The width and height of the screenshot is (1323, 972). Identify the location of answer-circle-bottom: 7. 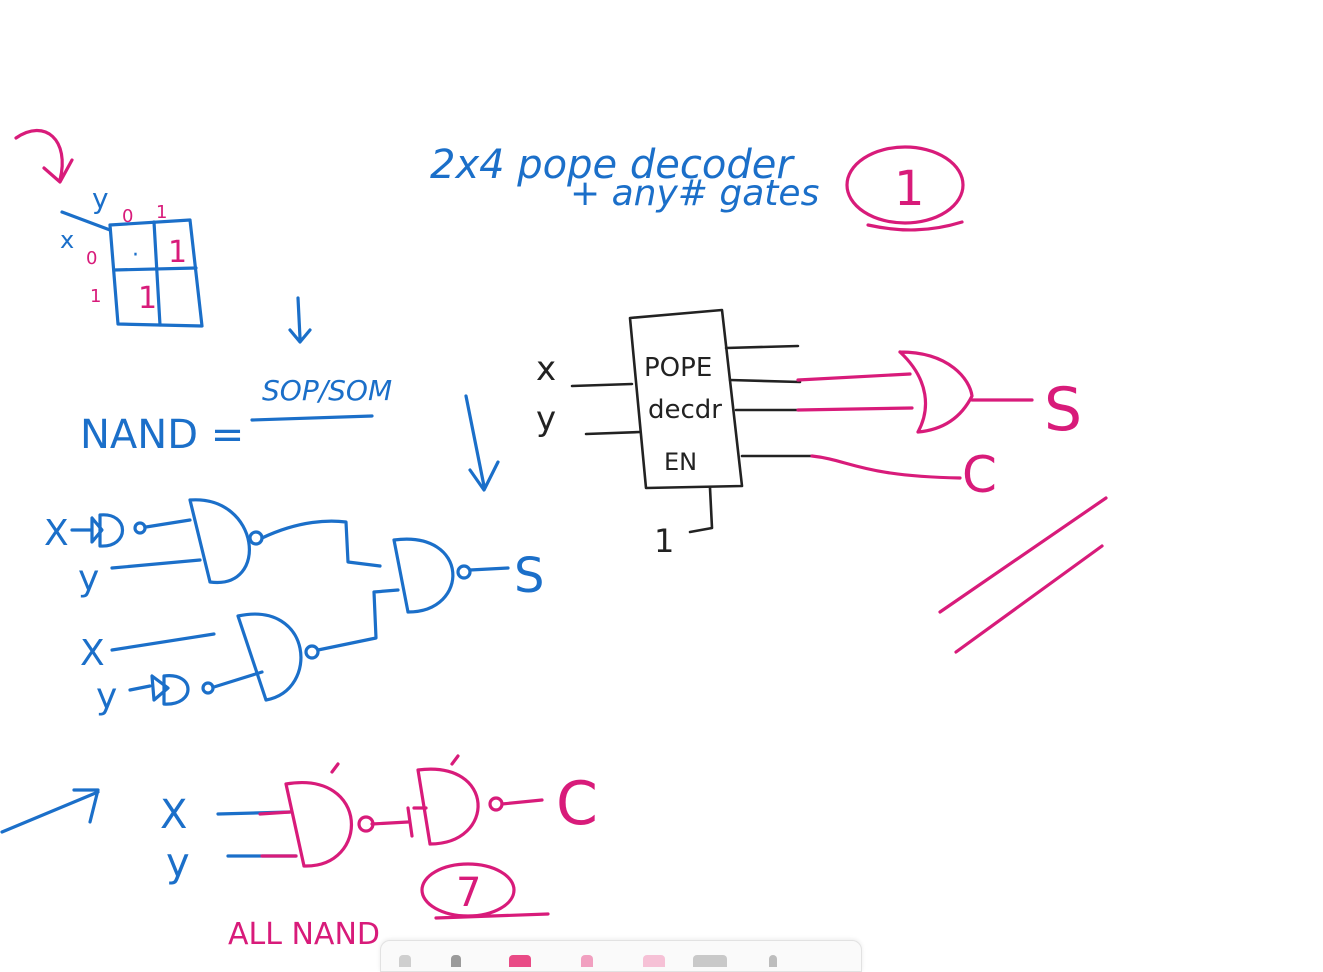
(485, 891).